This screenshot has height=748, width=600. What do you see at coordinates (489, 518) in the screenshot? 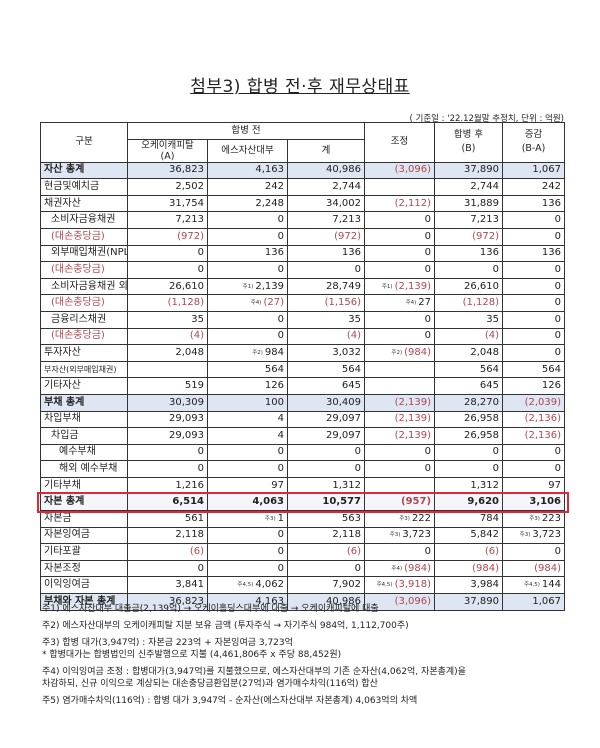
I see `cell-value: 784` at bounding box center [489, 518].